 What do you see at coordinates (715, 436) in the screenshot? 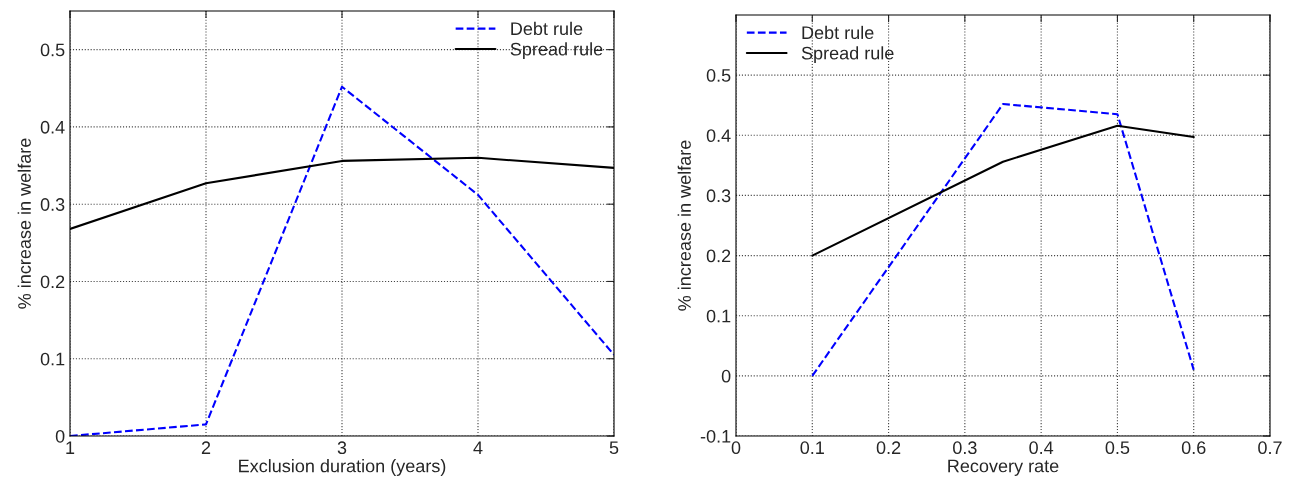
I see `y-tick-label: -0.1` at bounding box center [715, 436].